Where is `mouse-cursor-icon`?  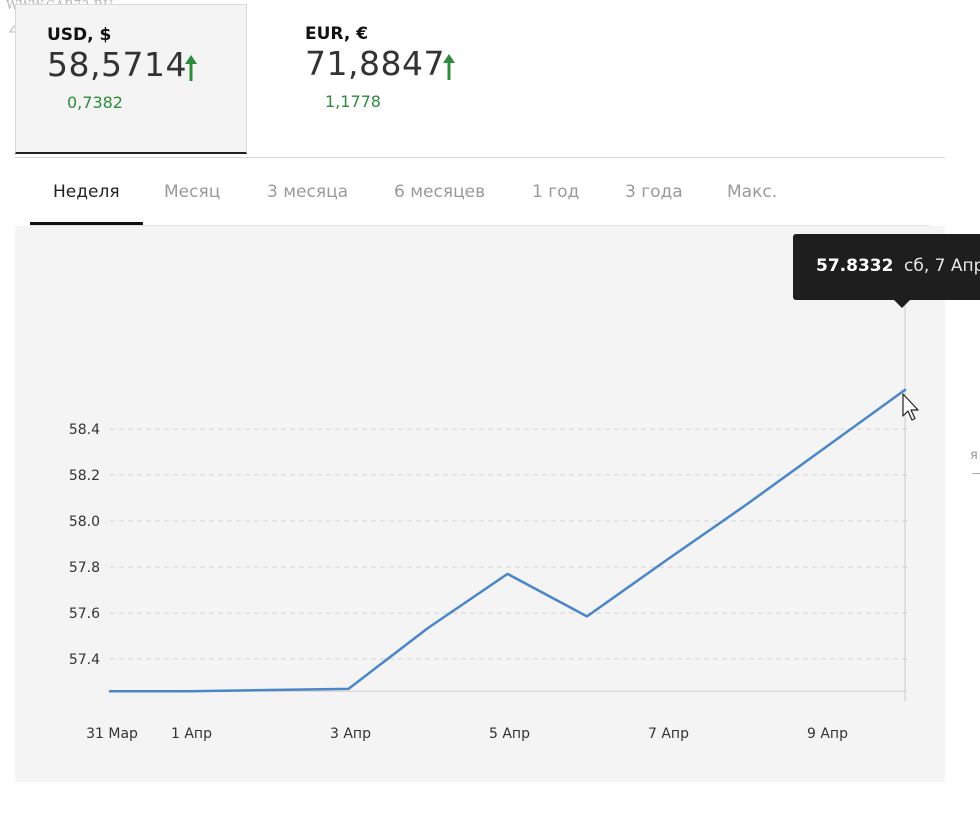 mouse-cursor-icon is located at coordinates (910, 407).